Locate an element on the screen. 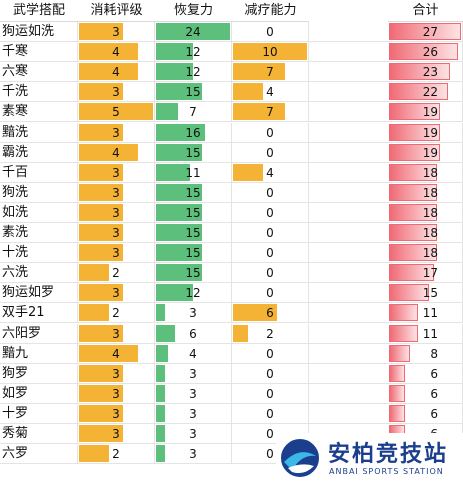 The image size is (463, 484). total-cell: 6 is located at coordinates (425, 393).